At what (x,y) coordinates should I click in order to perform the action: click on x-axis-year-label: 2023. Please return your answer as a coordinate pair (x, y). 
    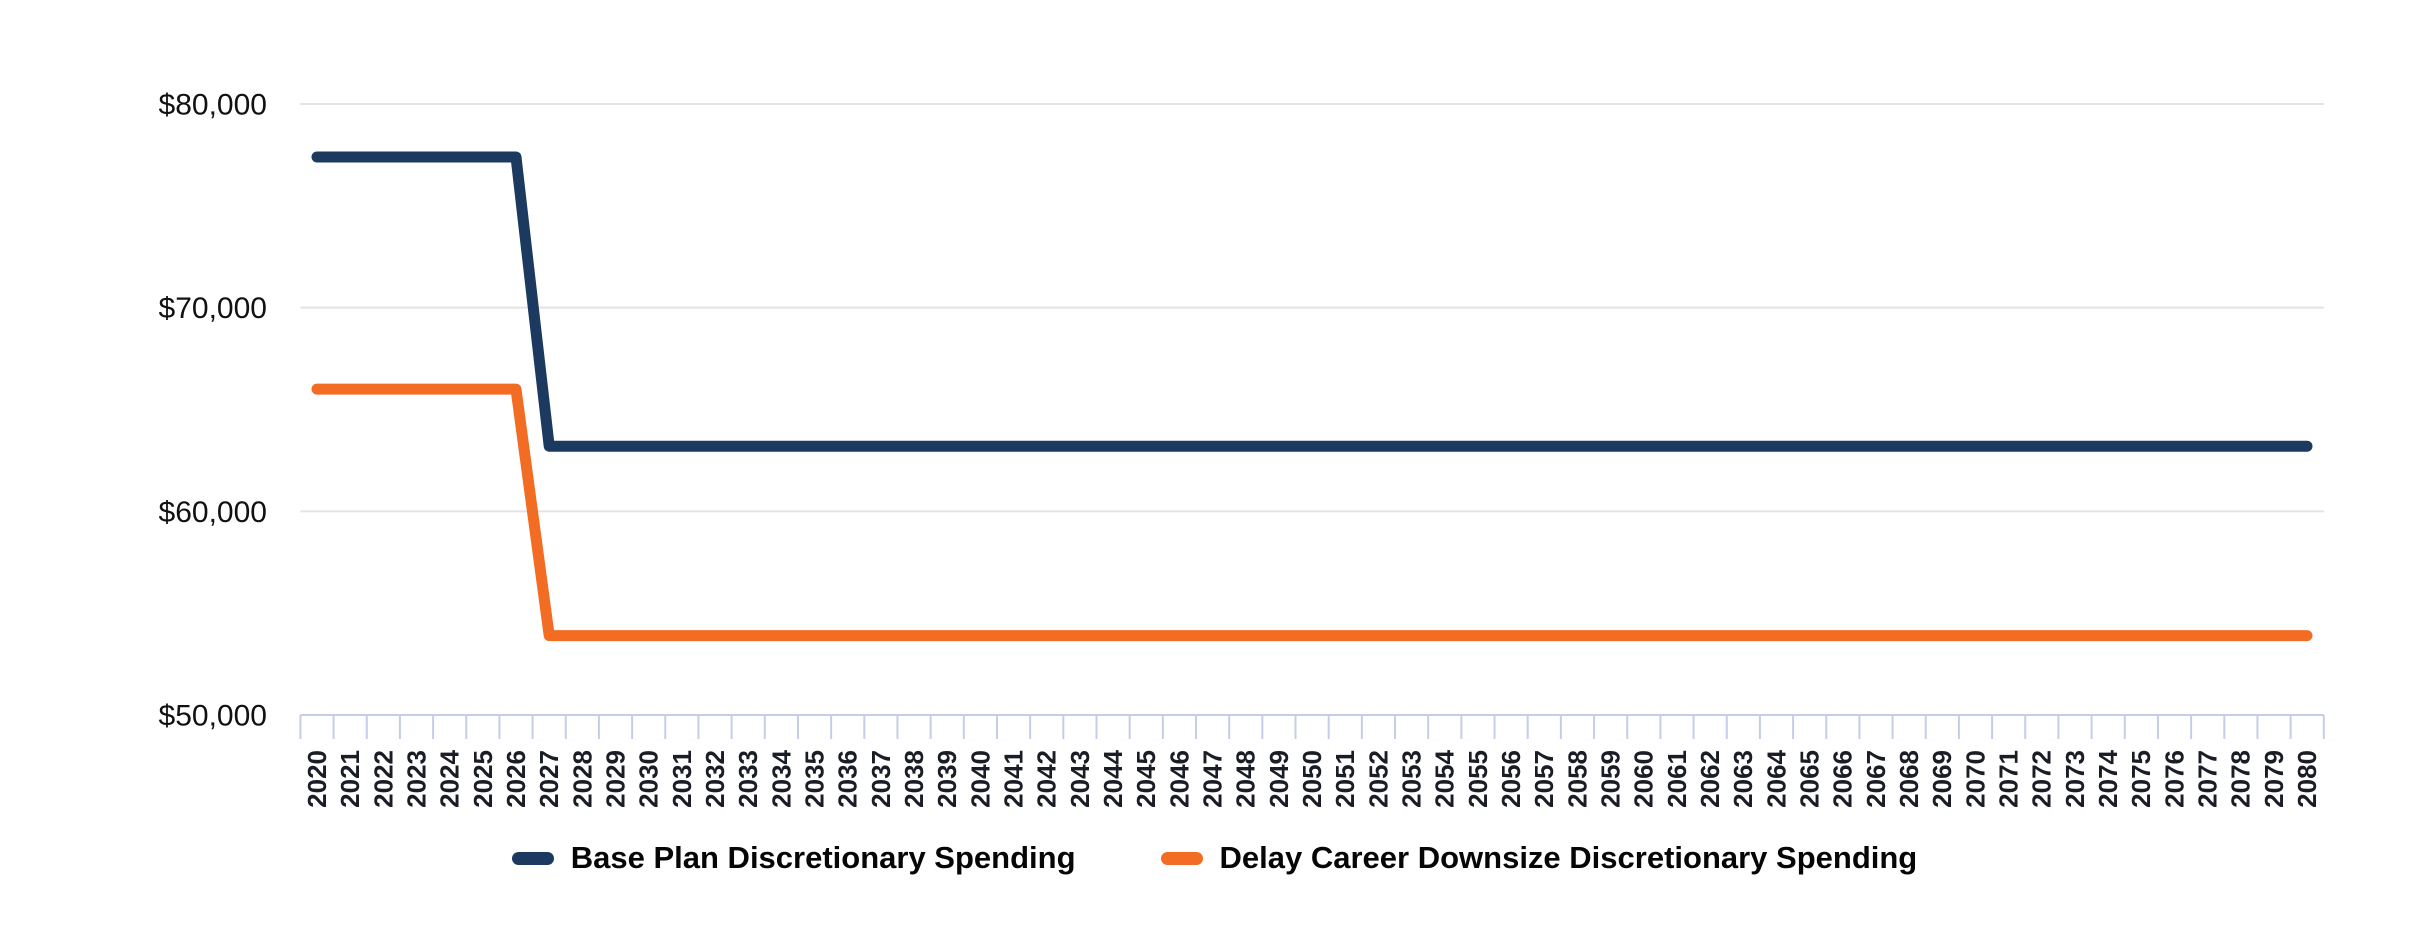
    Looking at the image, I should click on (417, 779).